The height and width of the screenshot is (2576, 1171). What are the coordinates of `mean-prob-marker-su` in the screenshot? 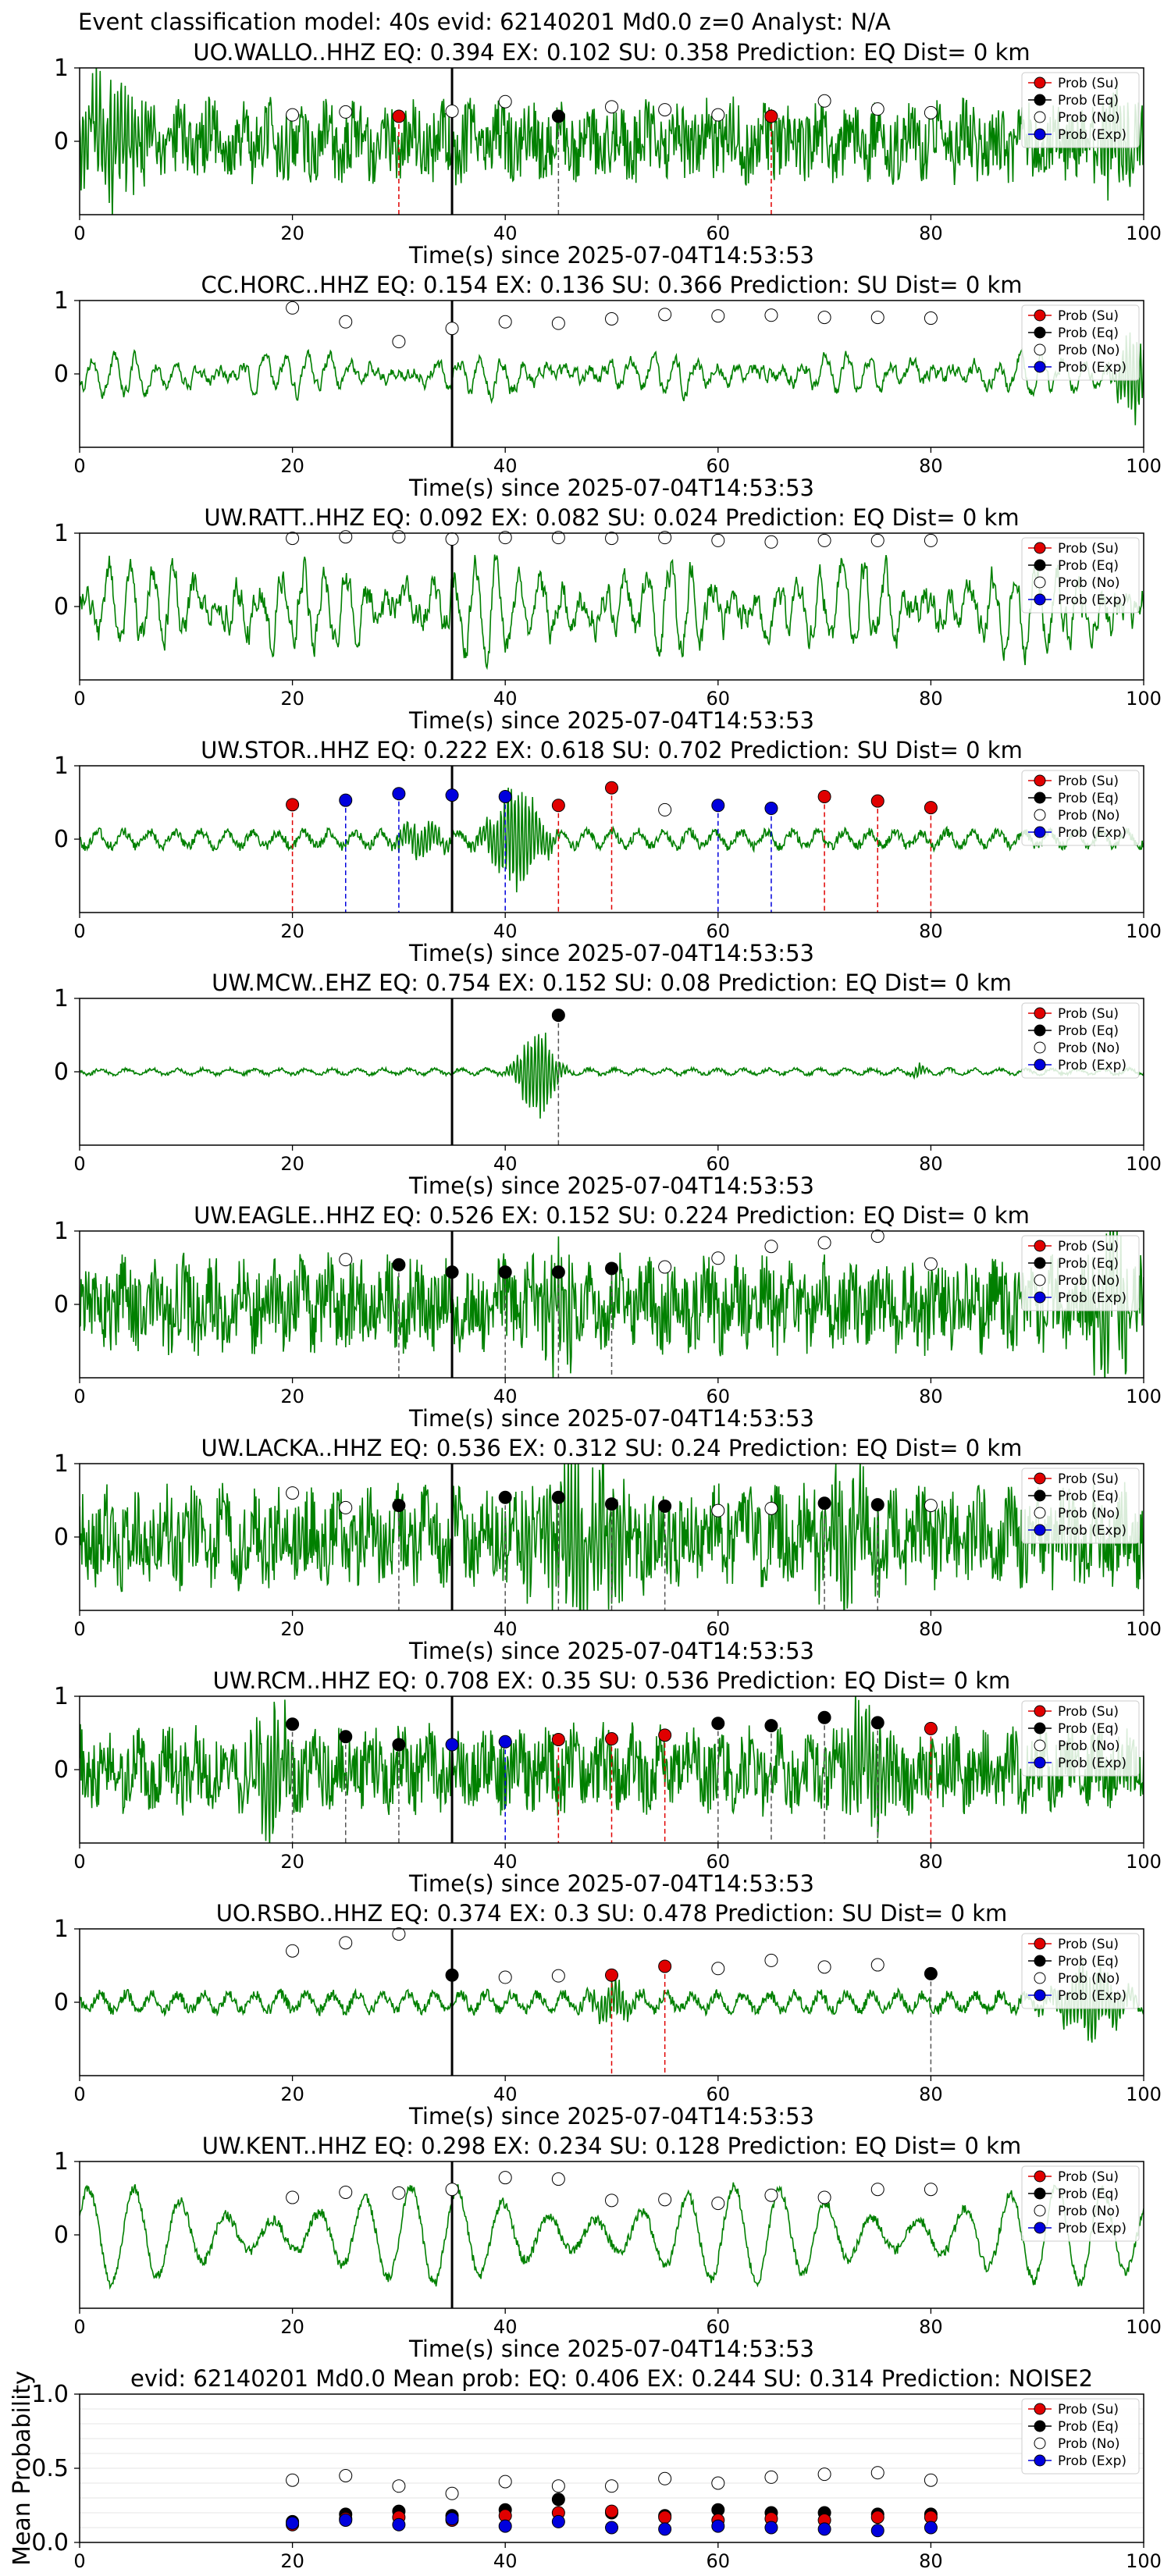 It's located at (665, 2517).